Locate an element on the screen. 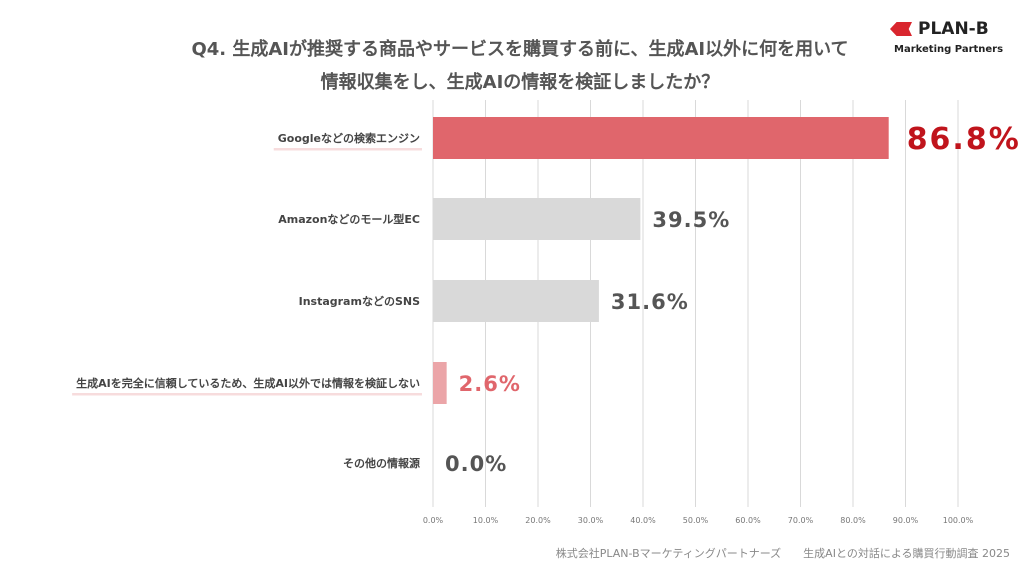 This screenshot has width=1024, height=576. x-tick-label: 40.0% is located at coordinates (643, 520).